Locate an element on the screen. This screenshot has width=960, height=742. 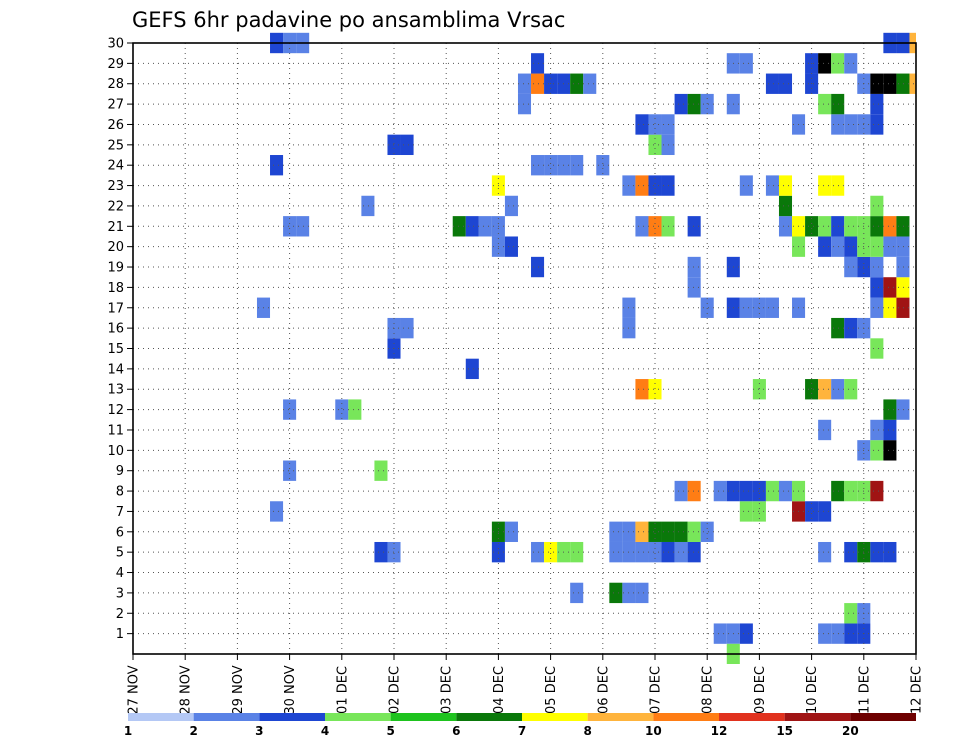
y-tick-label: 15 is located at coordinates (115, 349).